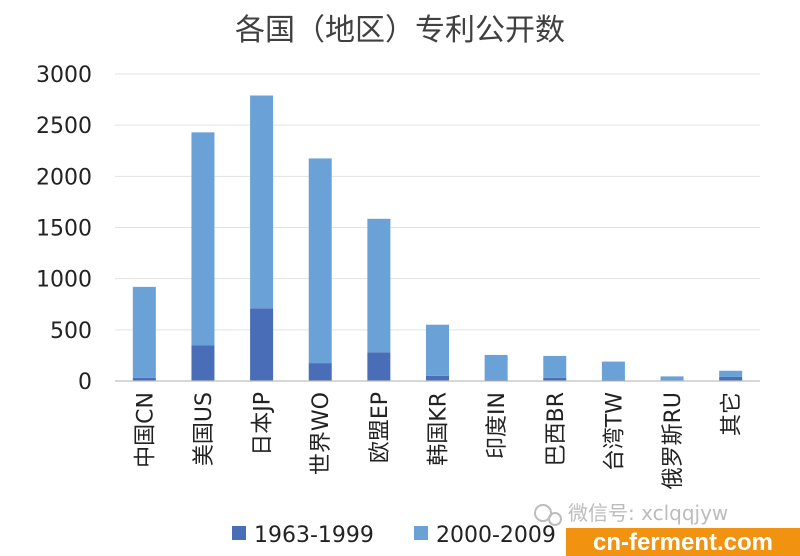  I want to click on x-tick-label: 韩国KR, so click(439, 429).